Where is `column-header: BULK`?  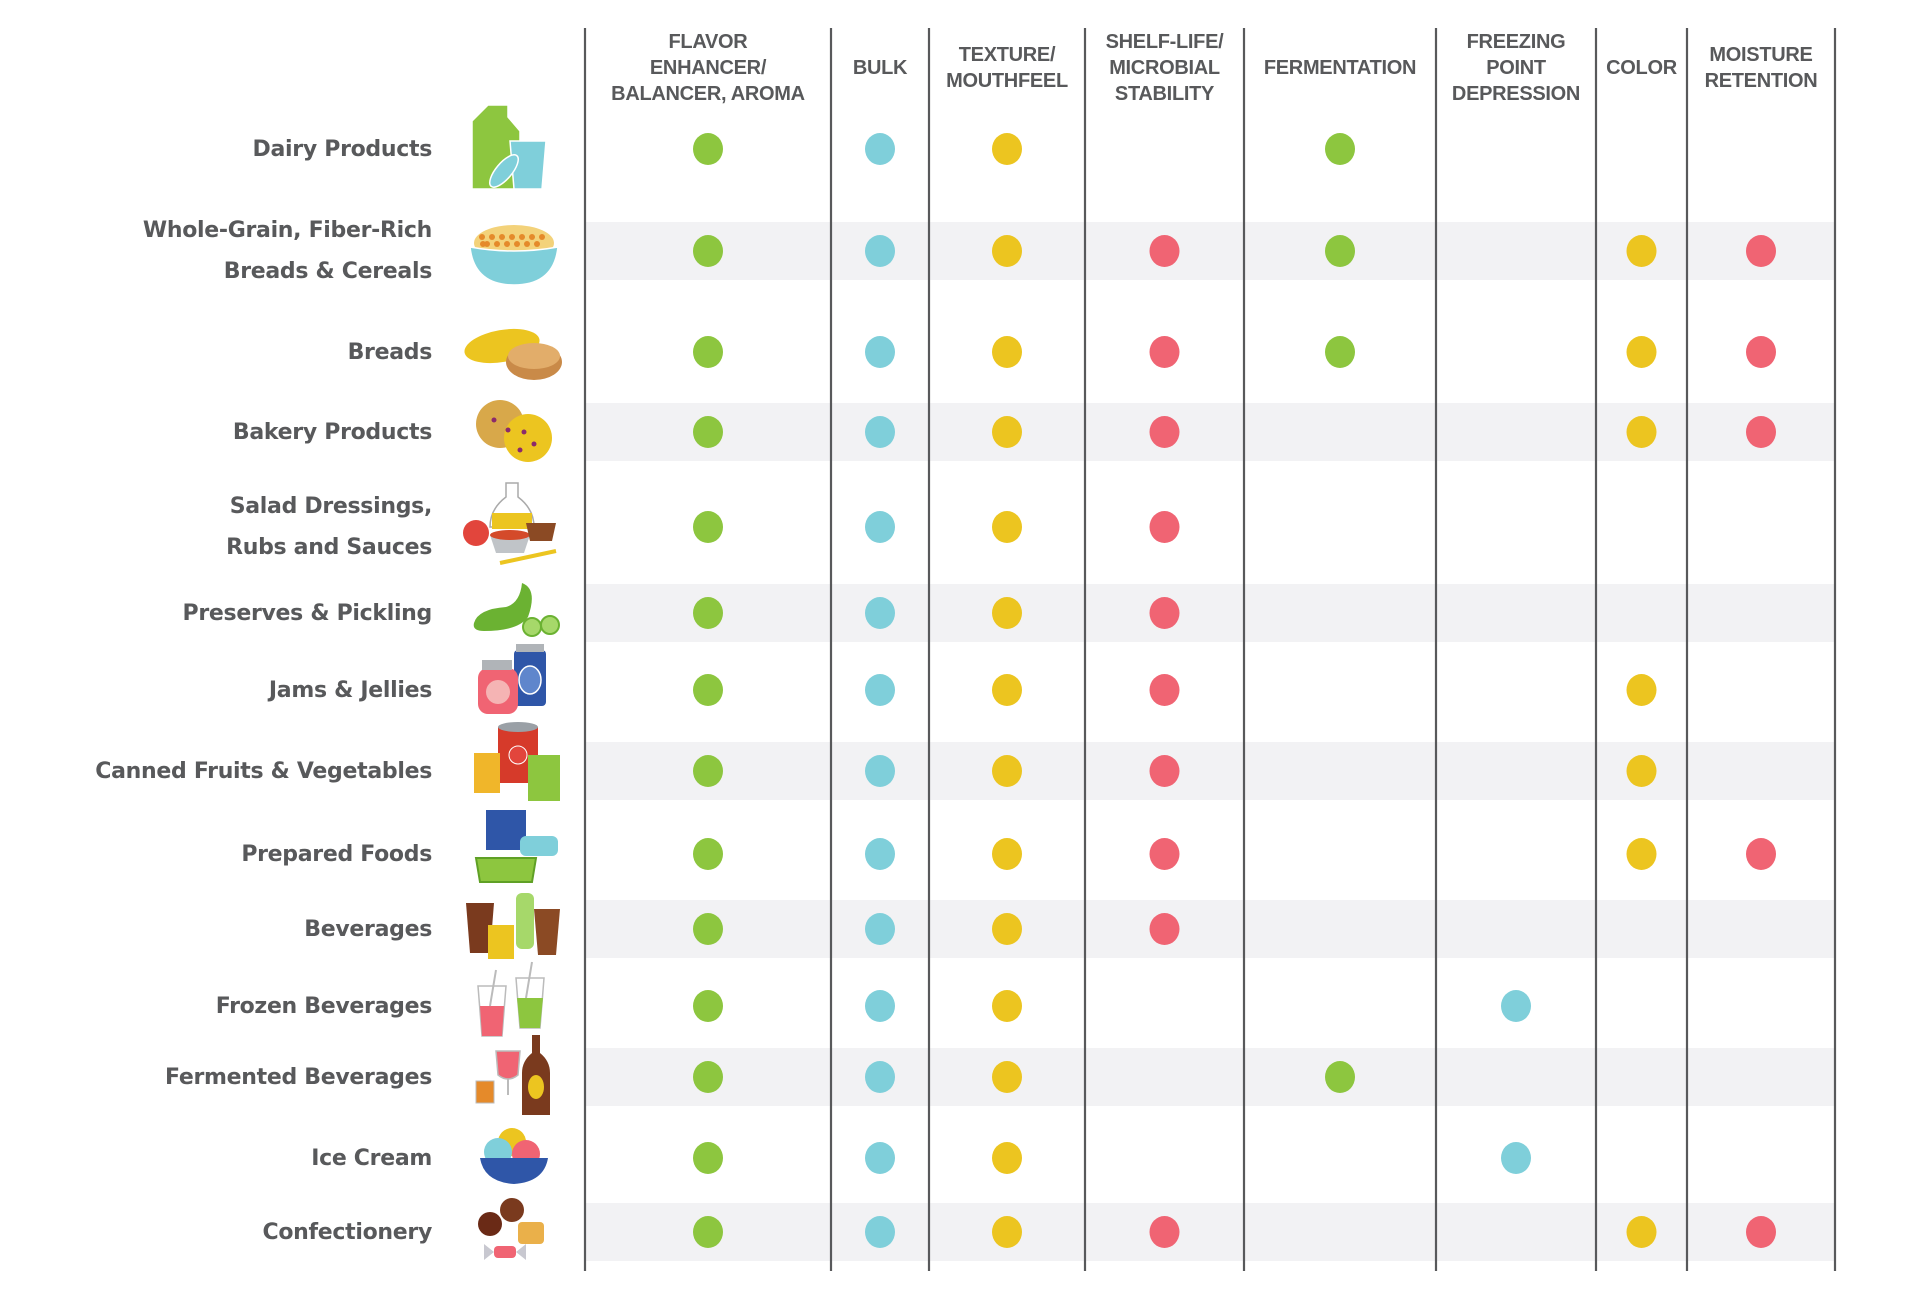
column-header: BULK is located at coordinates (880, 68).